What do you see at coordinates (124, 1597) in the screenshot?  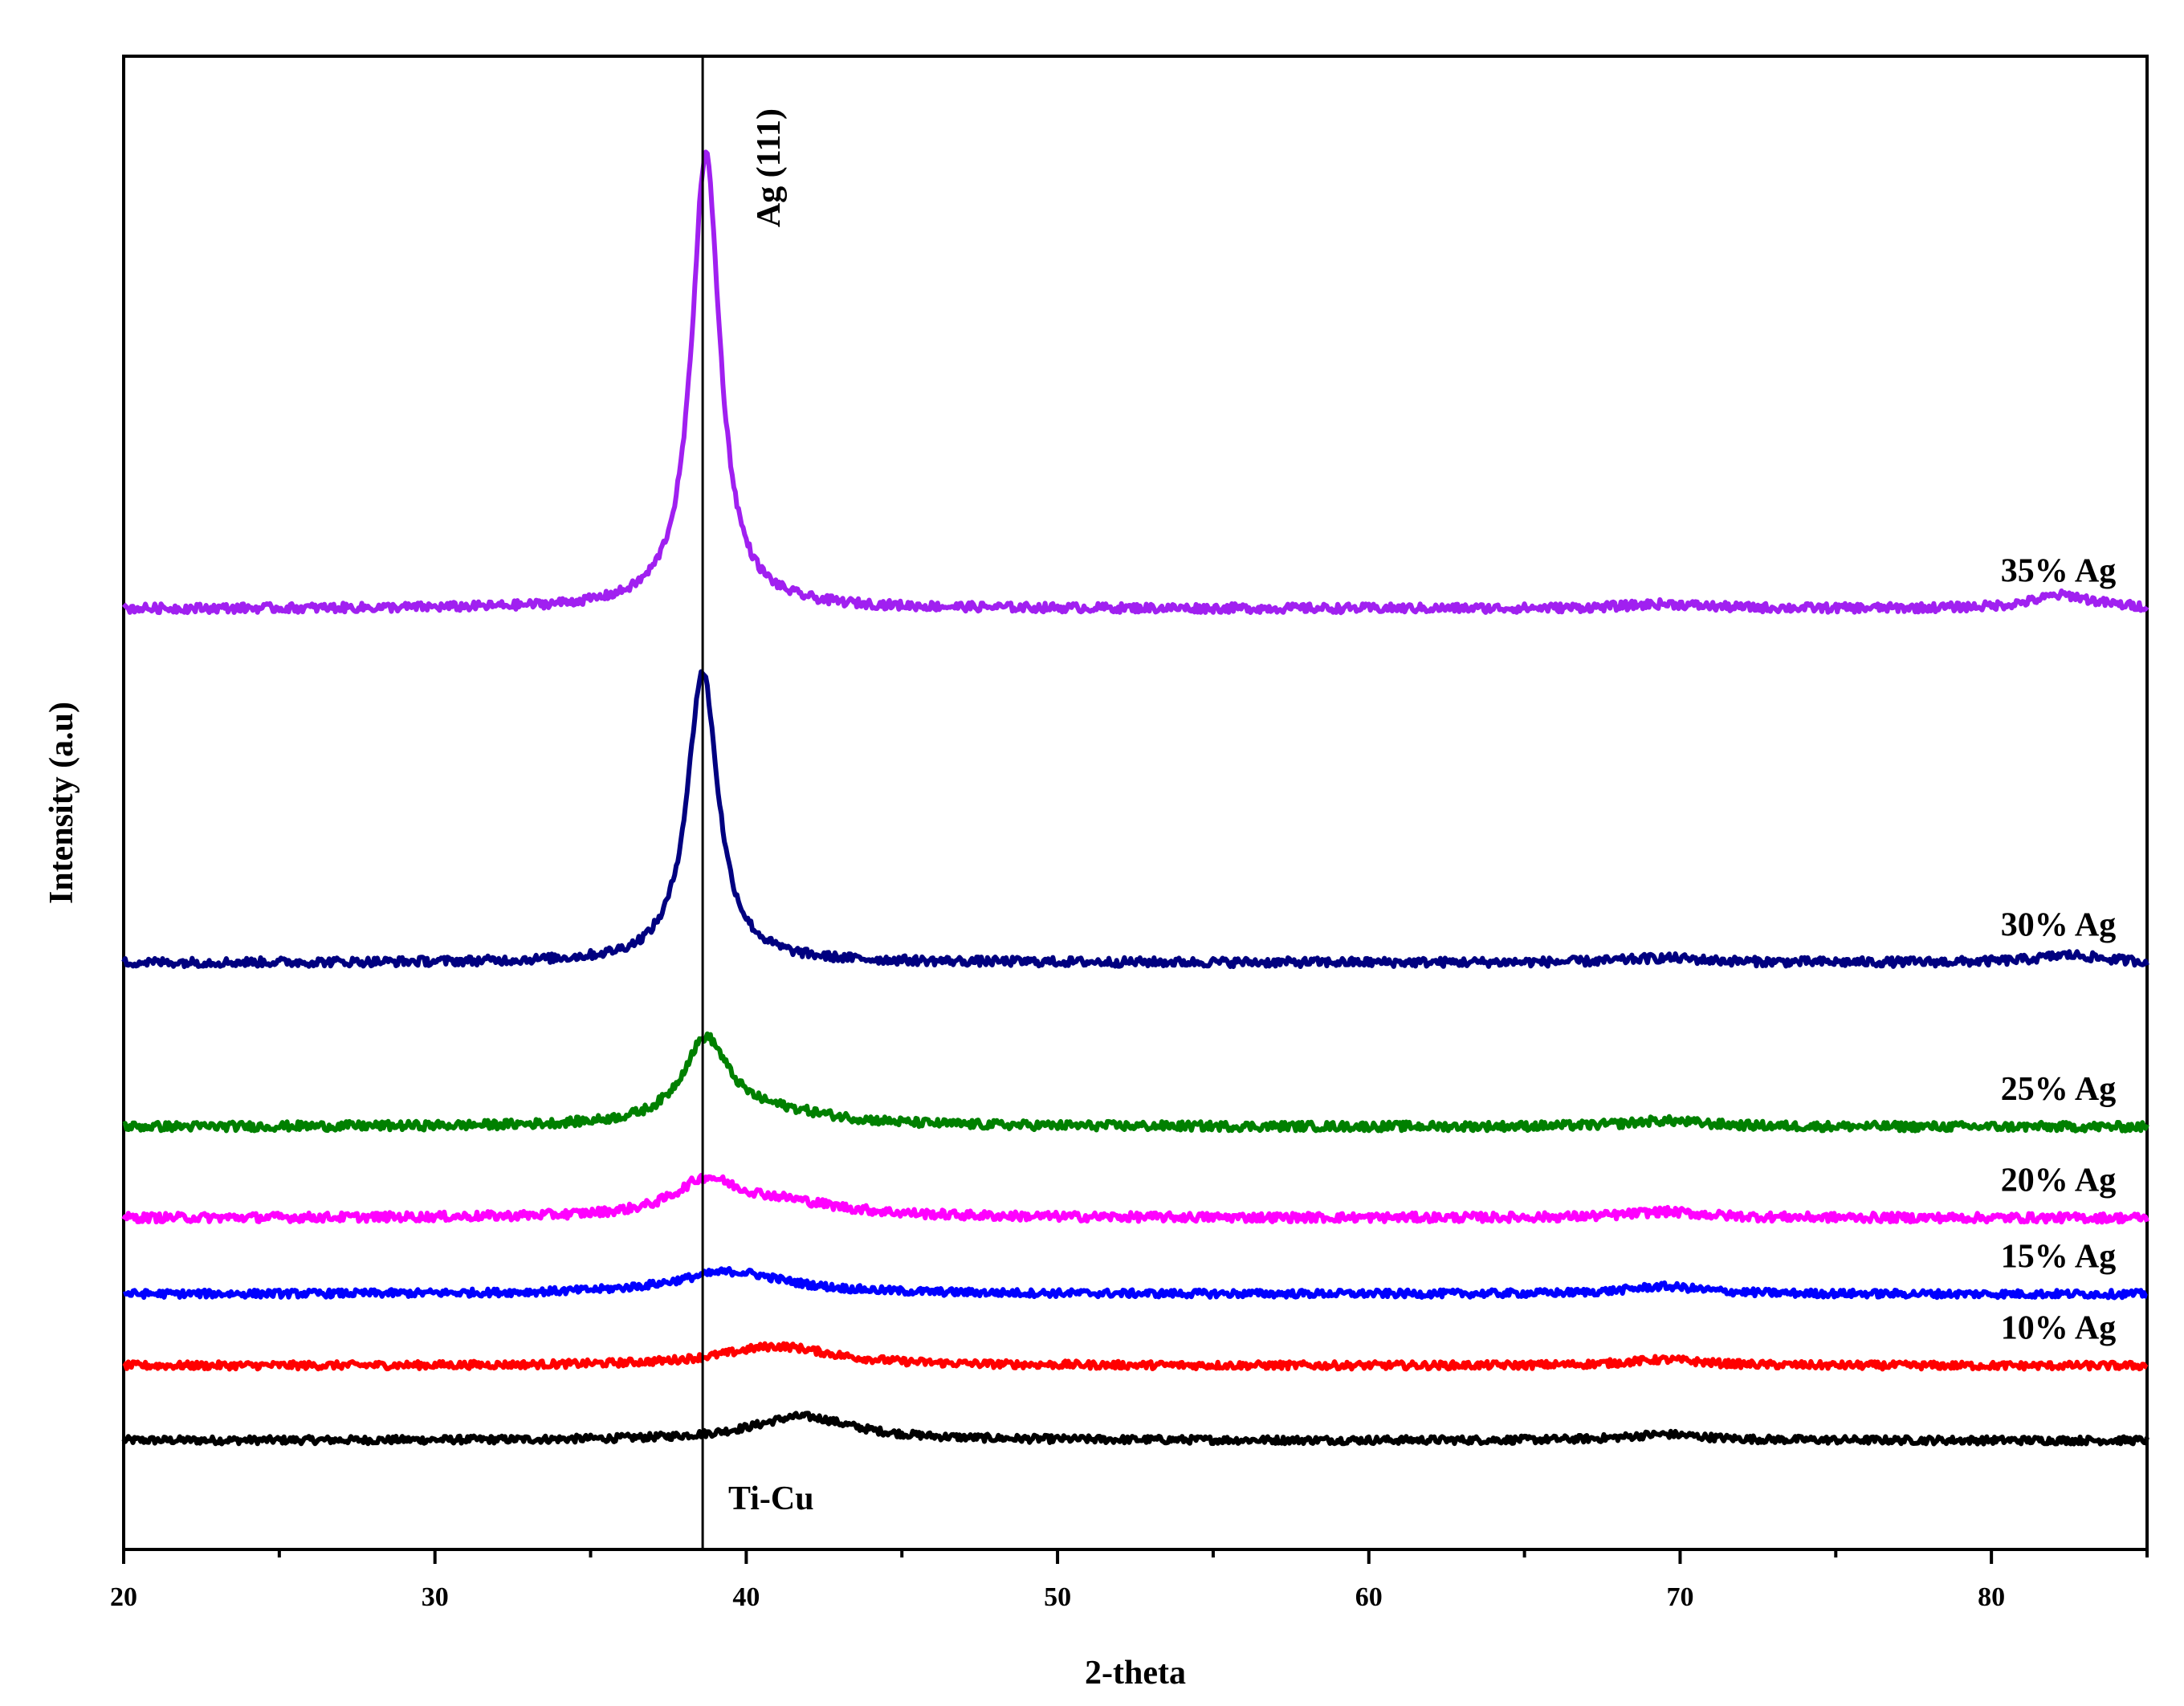 I see `x-tick-label: 20` at bounding box center [124, 1597].